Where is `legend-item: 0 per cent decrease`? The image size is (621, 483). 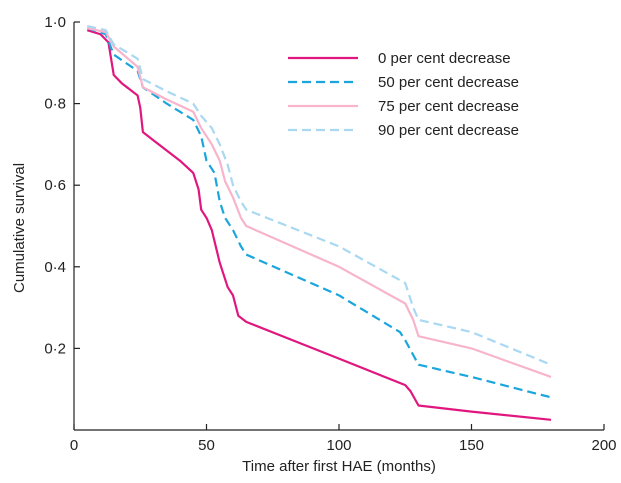
legend-item: 0 per cent decrease is located at coordinates (399, 58).